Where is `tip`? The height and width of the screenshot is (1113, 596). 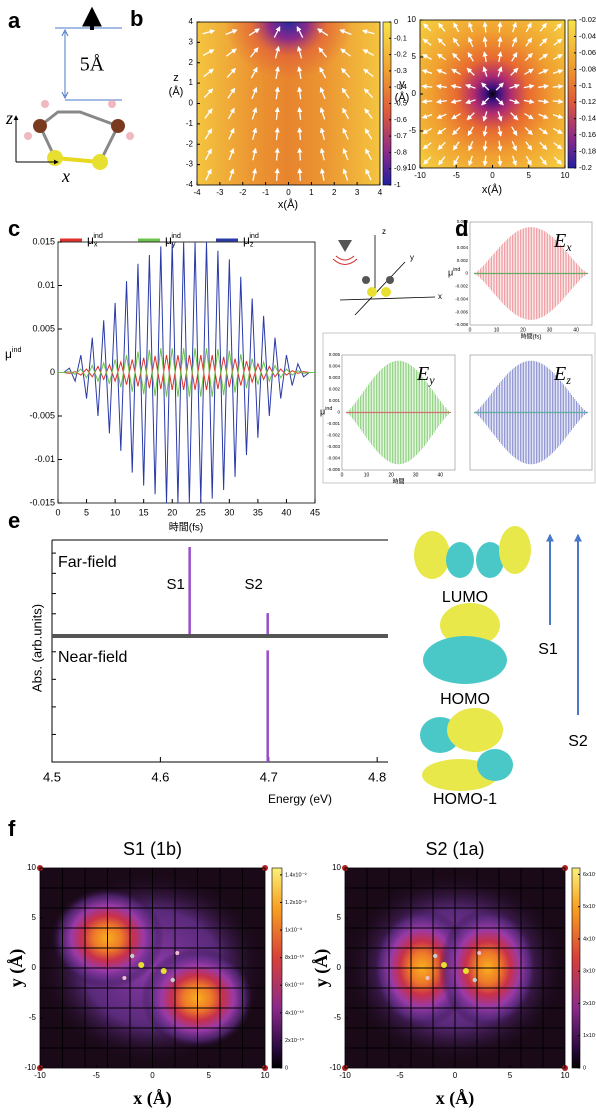
tip is located at coordinates (345, 246).